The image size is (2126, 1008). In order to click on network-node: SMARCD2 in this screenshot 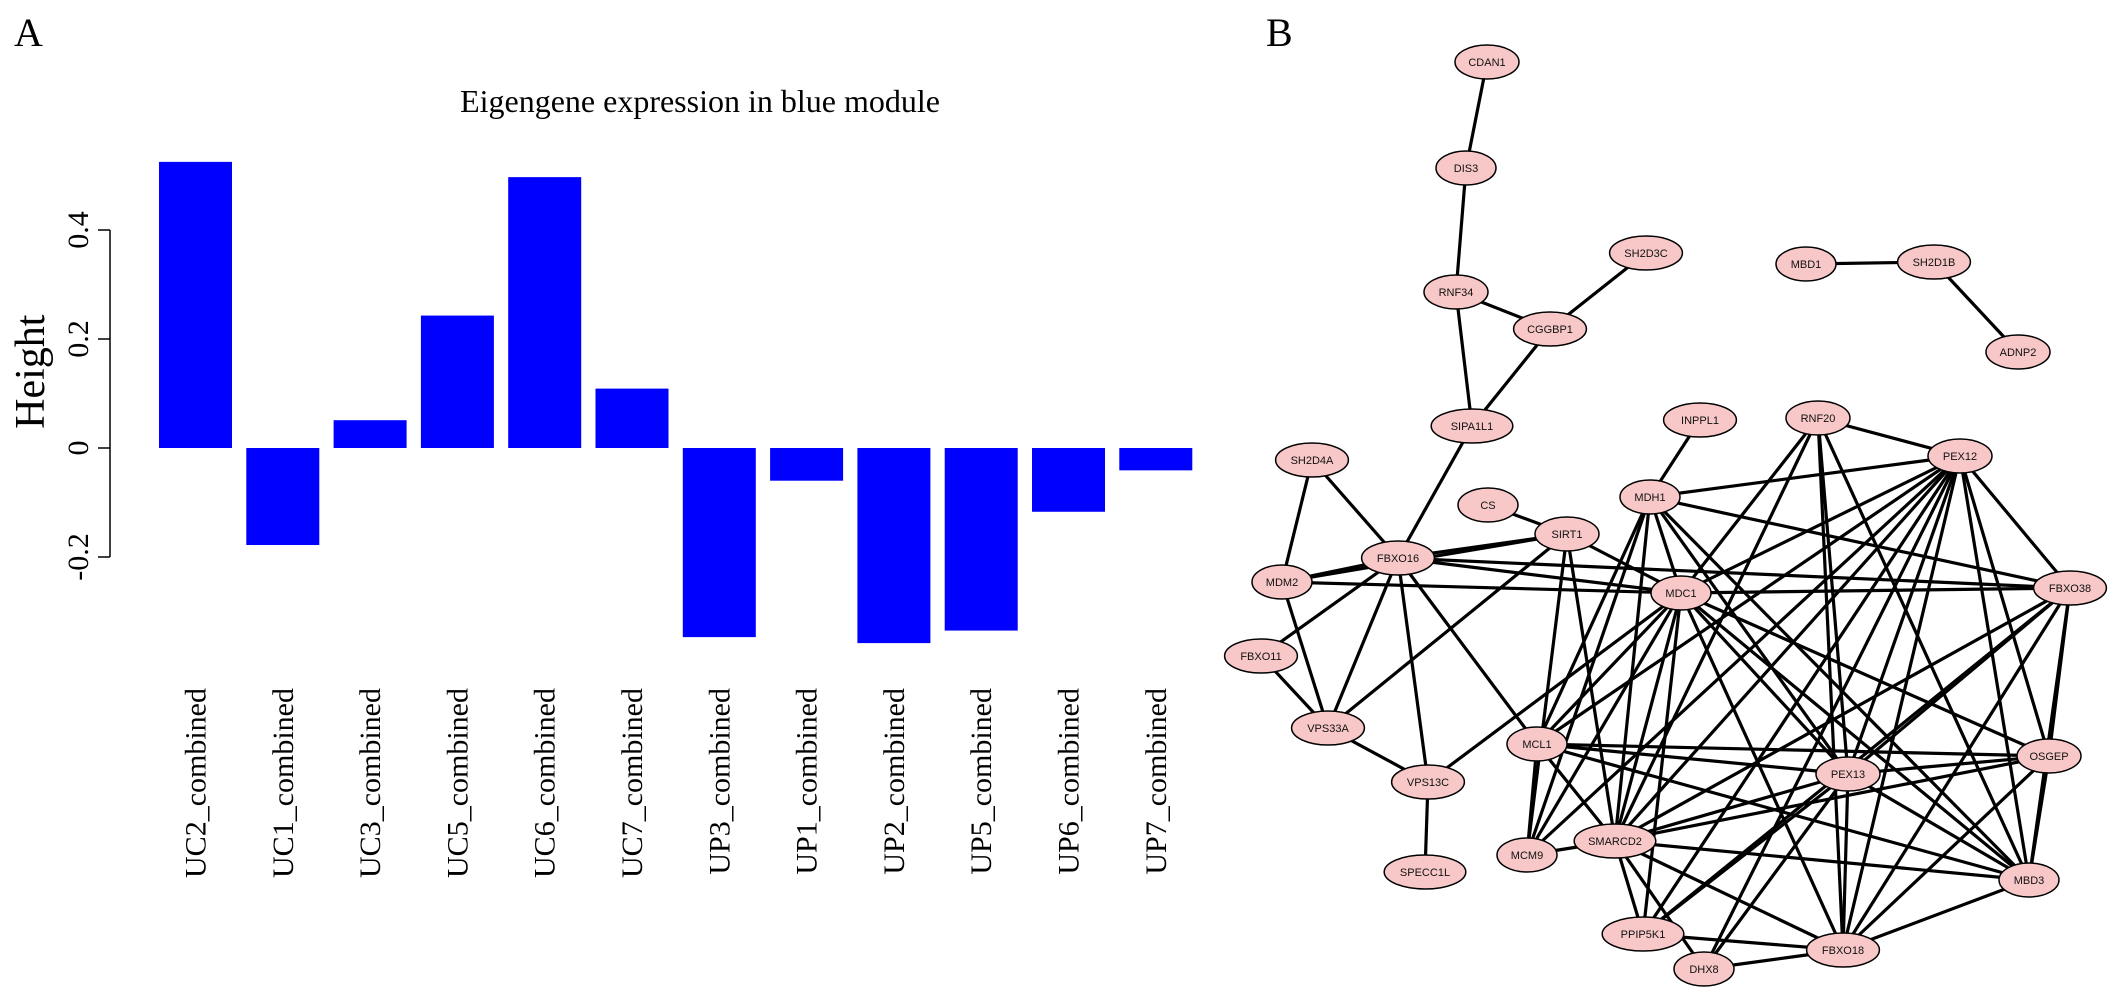, I will do `click(1615, 841)`.